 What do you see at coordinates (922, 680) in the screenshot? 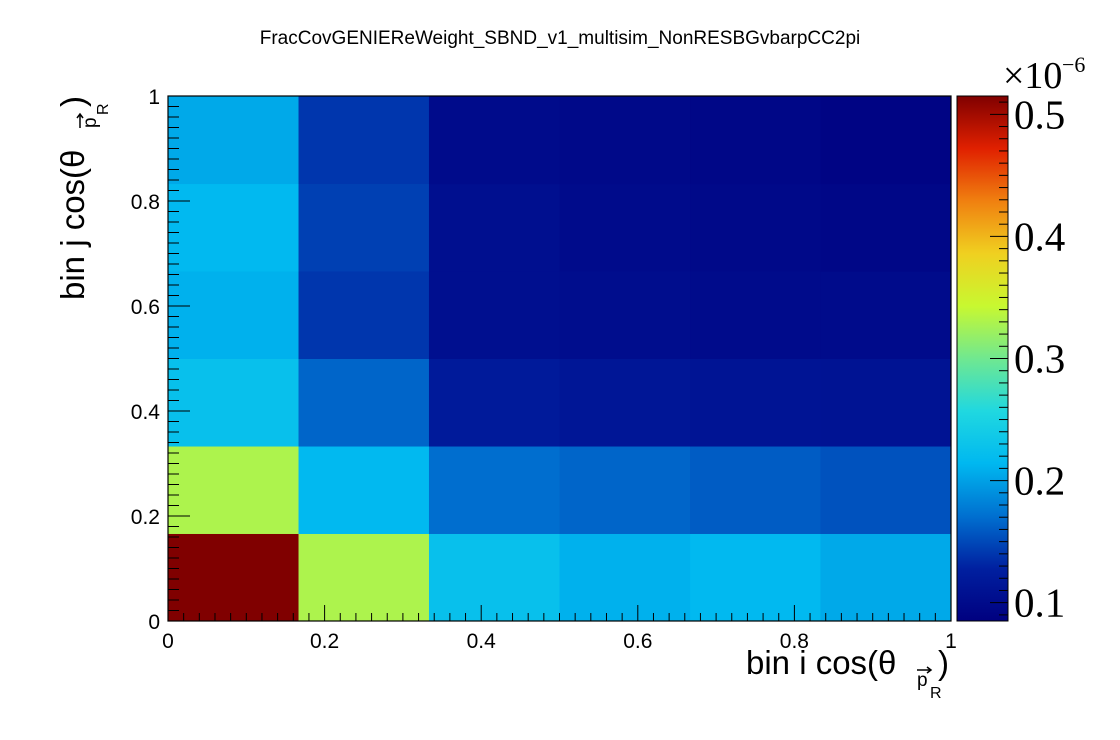
I see `x-axis-label-arrow-sub: p` at bounding box center [922, 680].